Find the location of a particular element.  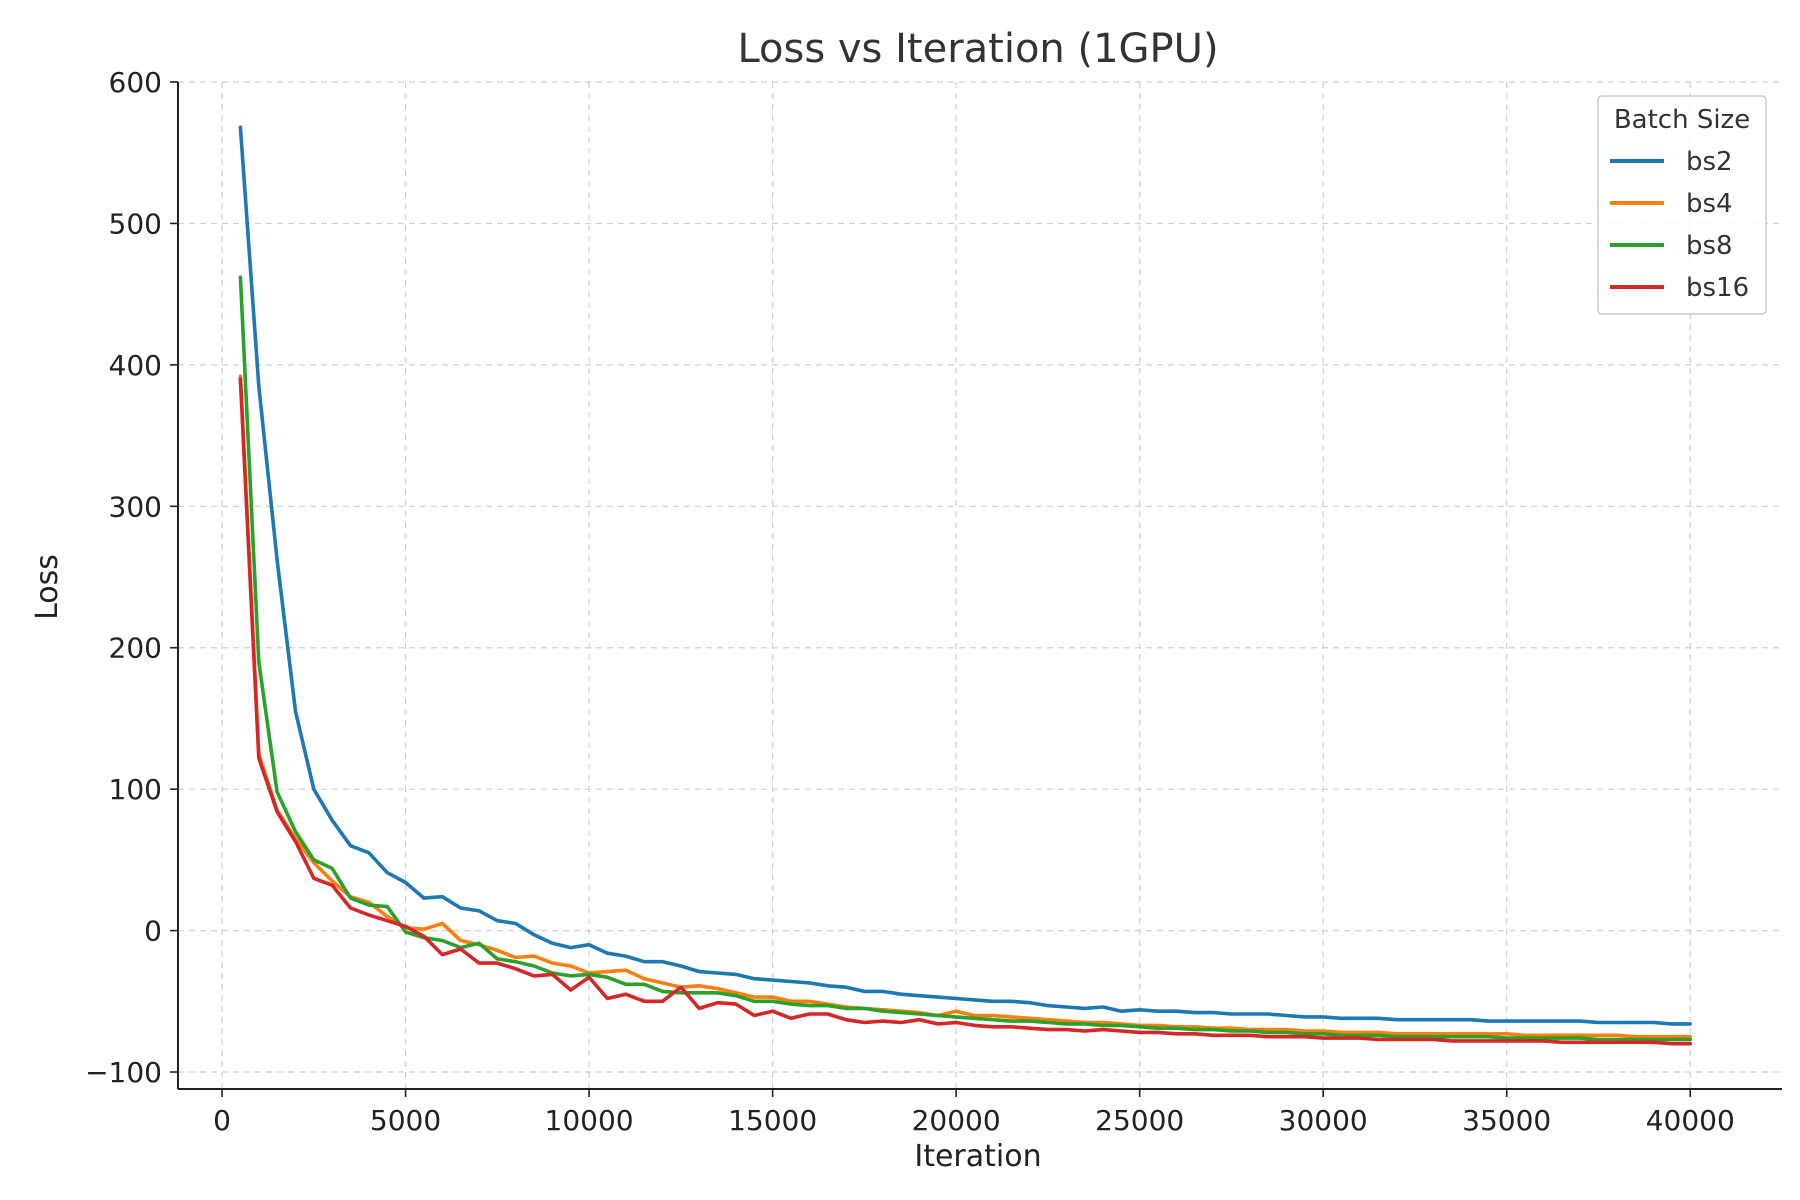

legend: Batch Size bs2 bs4 bs8 bs16 is located at coordinates (1682, 205).